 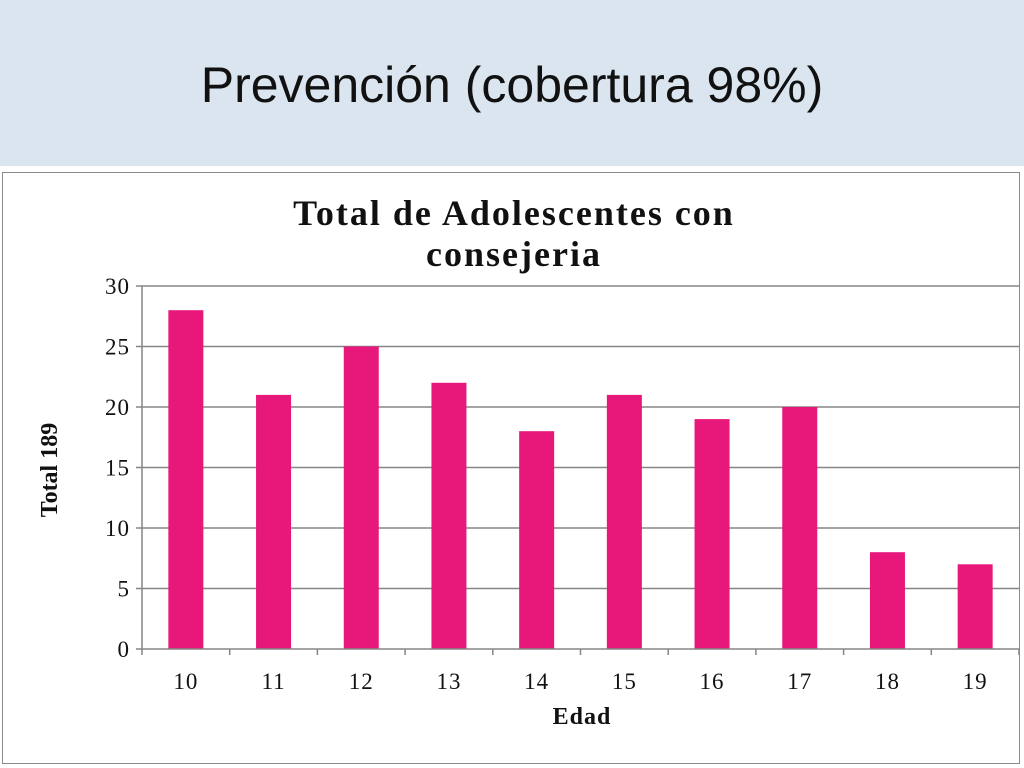 I want to click on chart-title-line-2: consejeria, so click(x=514, y=254).